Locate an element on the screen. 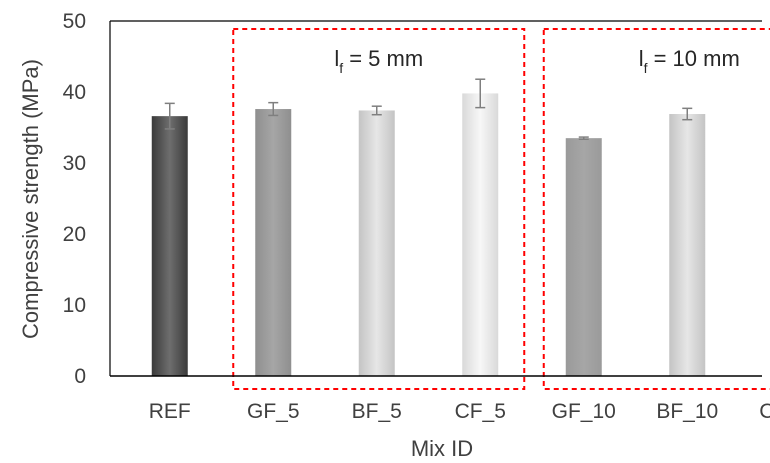 The height and width of the screenshot is (463, 770). x-tick-label: GF_5 is located at coordinates (273, 411).